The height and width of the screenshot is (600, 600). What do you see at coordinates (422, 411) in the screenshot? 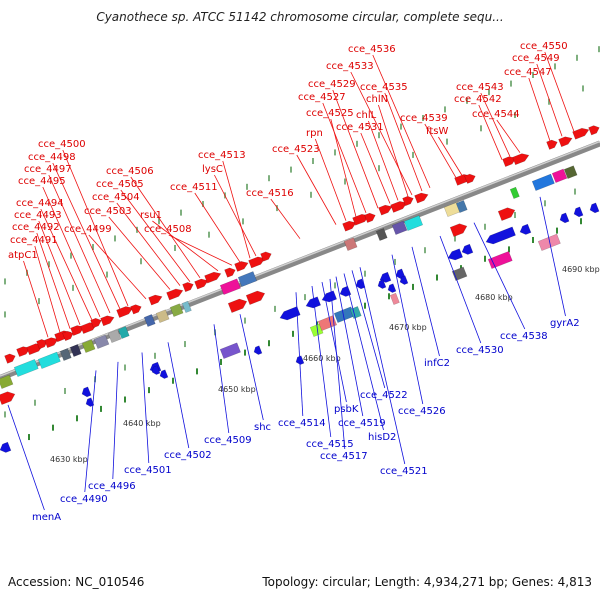
I see `reverse-gene-label: cce_4526` at bounding box center [422, 411].